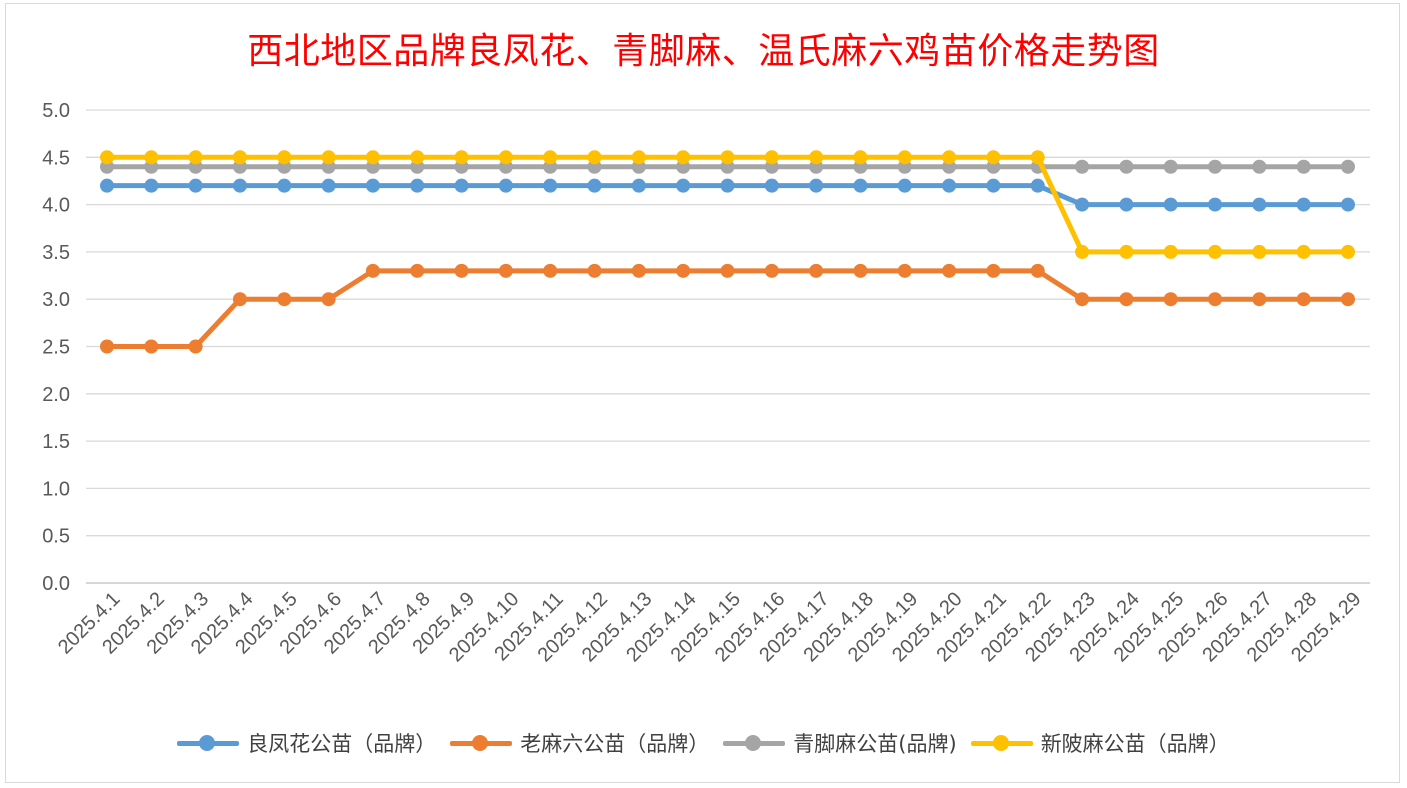 This screenshot has height=788, width=1407. Describe the element at coordinates (56, 111) in the screenshot. I see `y-tick-label: 5.0` at that location.